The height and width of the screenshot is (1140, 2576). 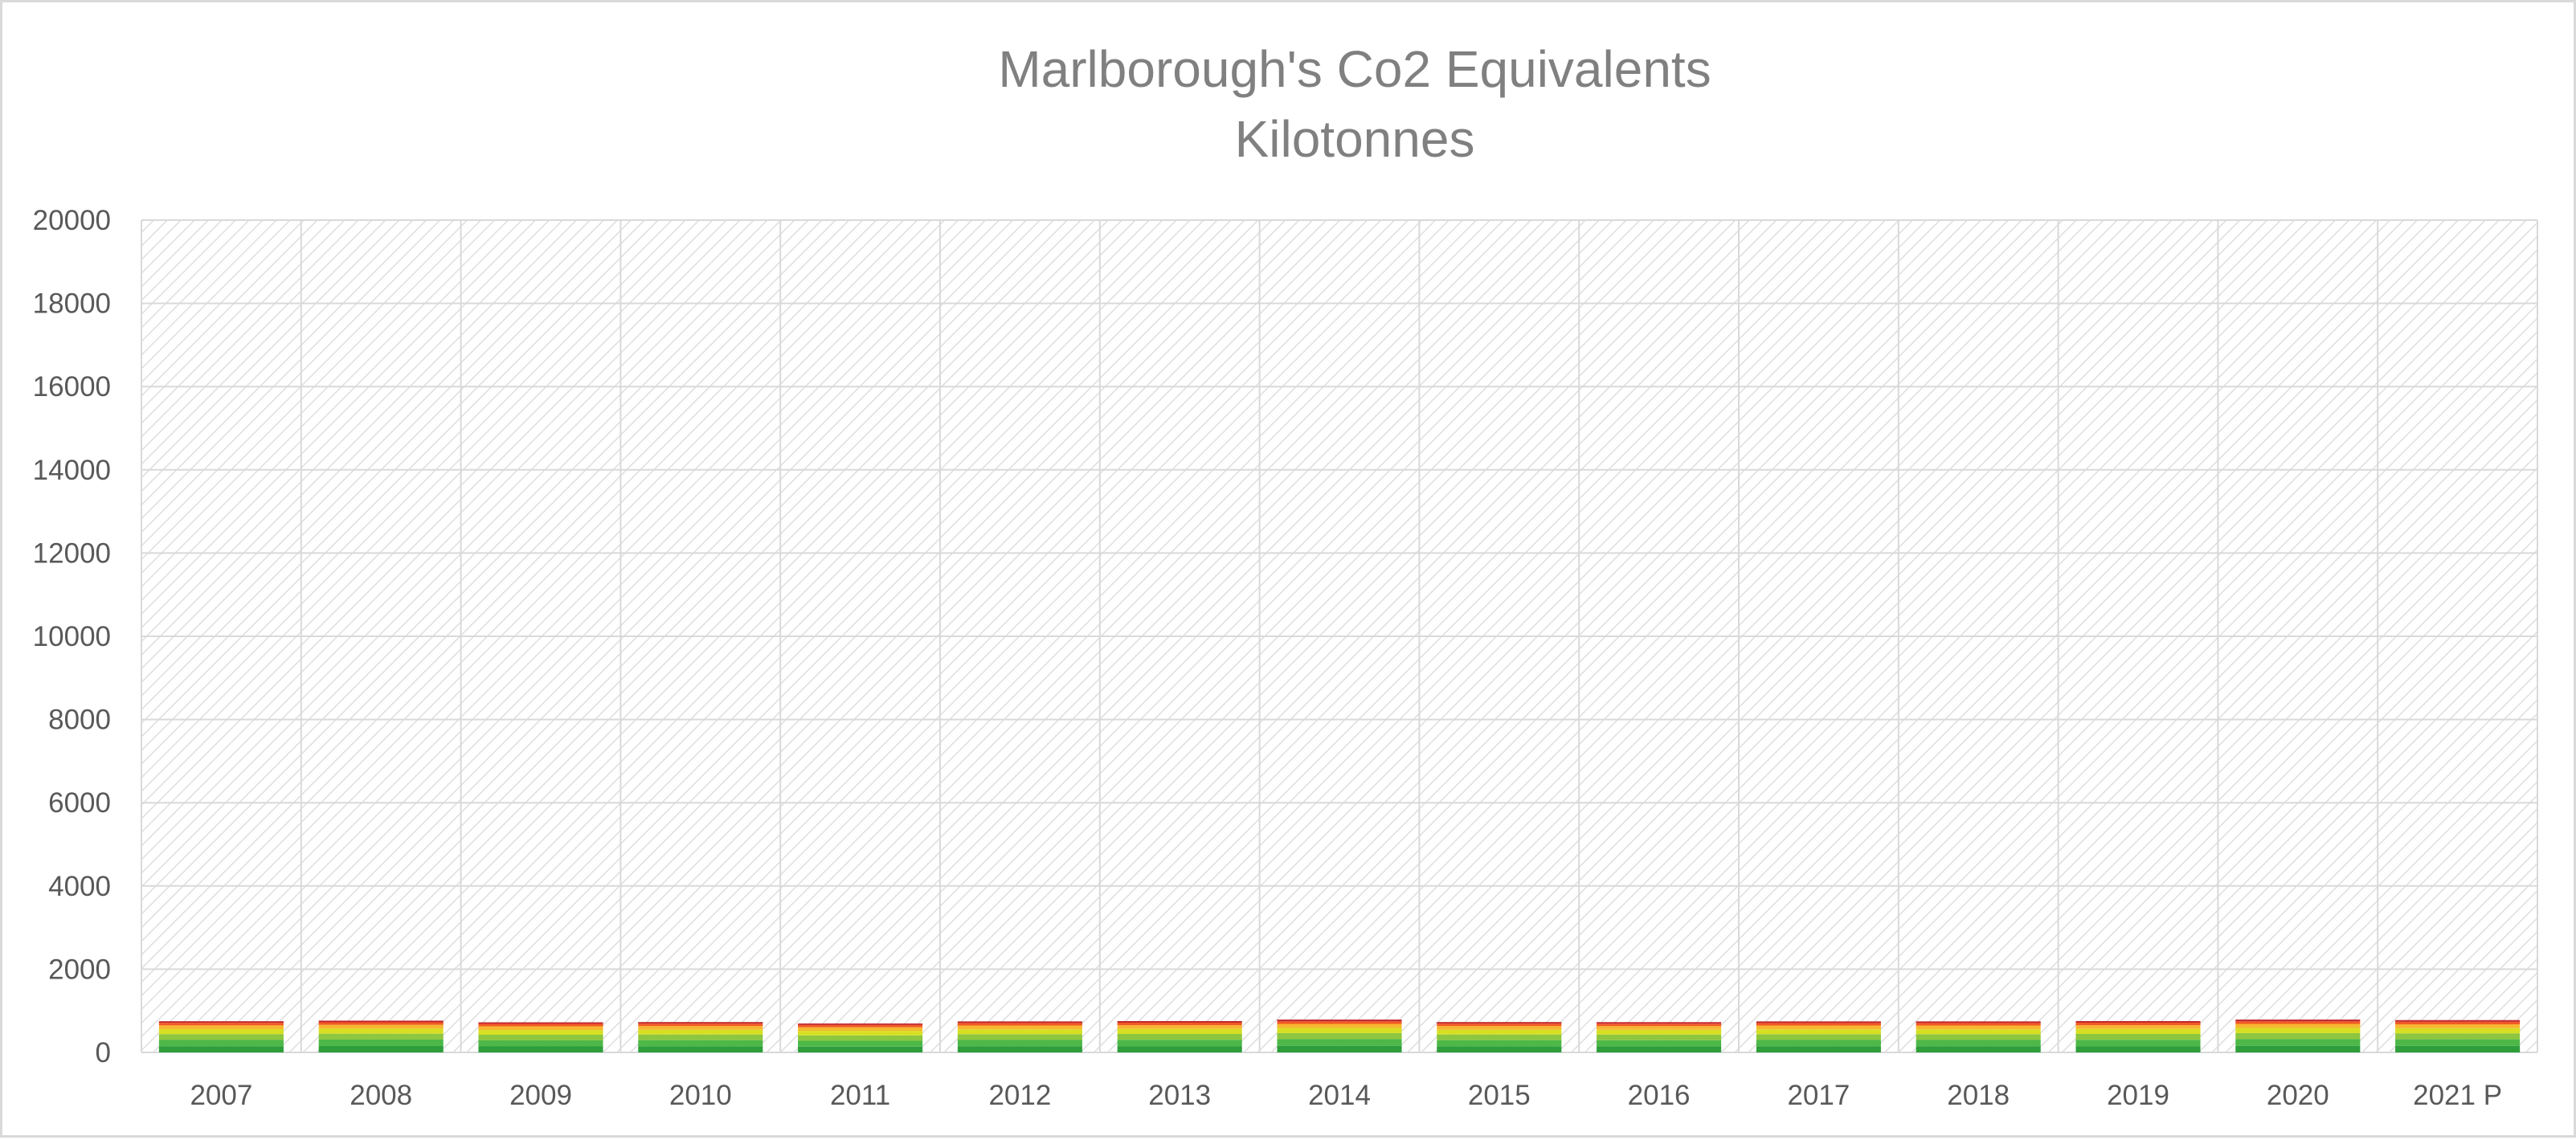 I want to click on x-tick-label: 2015, so click(x=1499, y=1095).